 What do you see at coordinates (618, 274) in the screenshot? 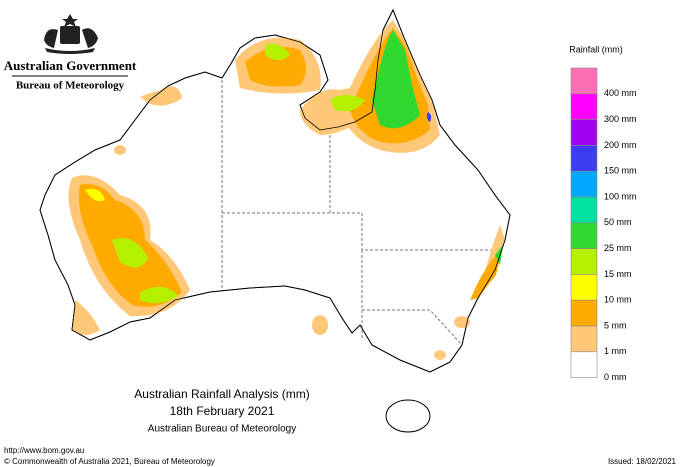
I see `legend-label: 15 mm` at bounding box center [618, 274].